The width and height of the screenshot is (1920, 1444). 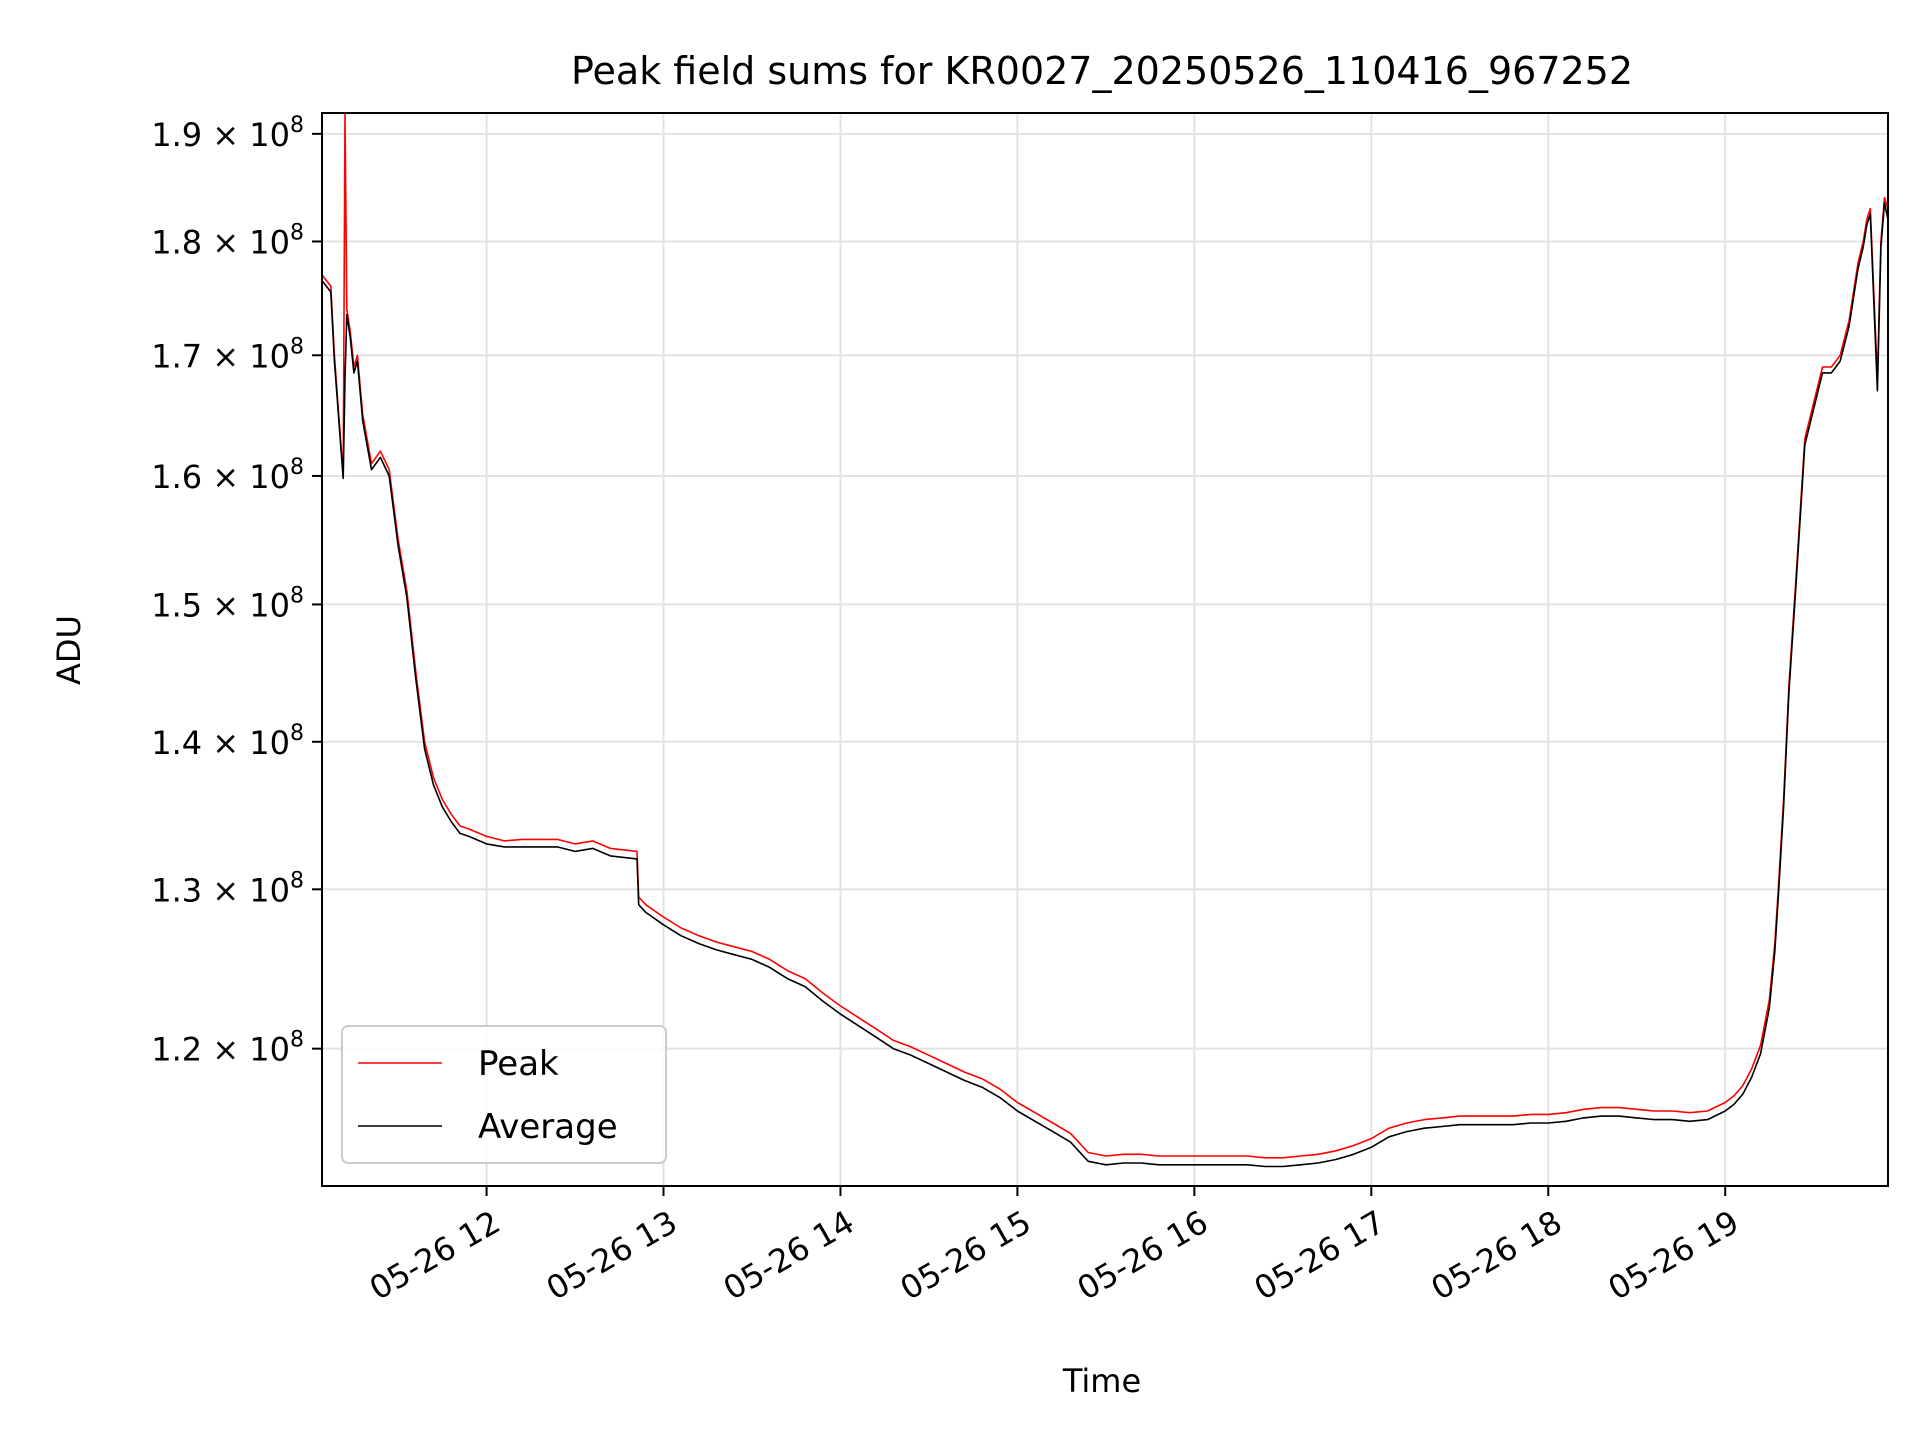 I want to click on y-tick-label: 1.6 × 108, so click(x=227, y=475).